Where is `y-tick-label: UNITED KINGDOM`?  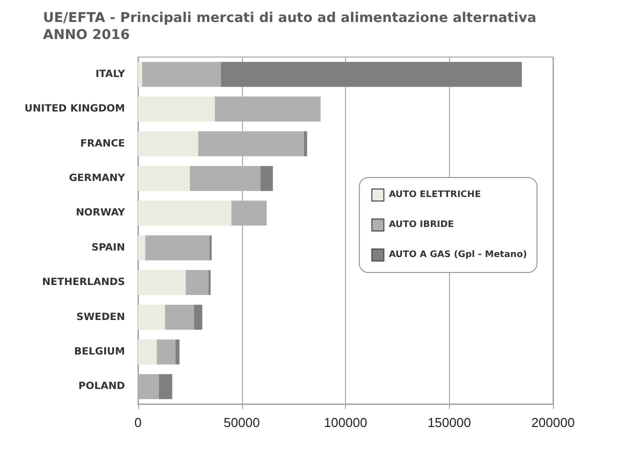
y-tick-label: UNITED KINGDOM is located at coordinates (75, 109).